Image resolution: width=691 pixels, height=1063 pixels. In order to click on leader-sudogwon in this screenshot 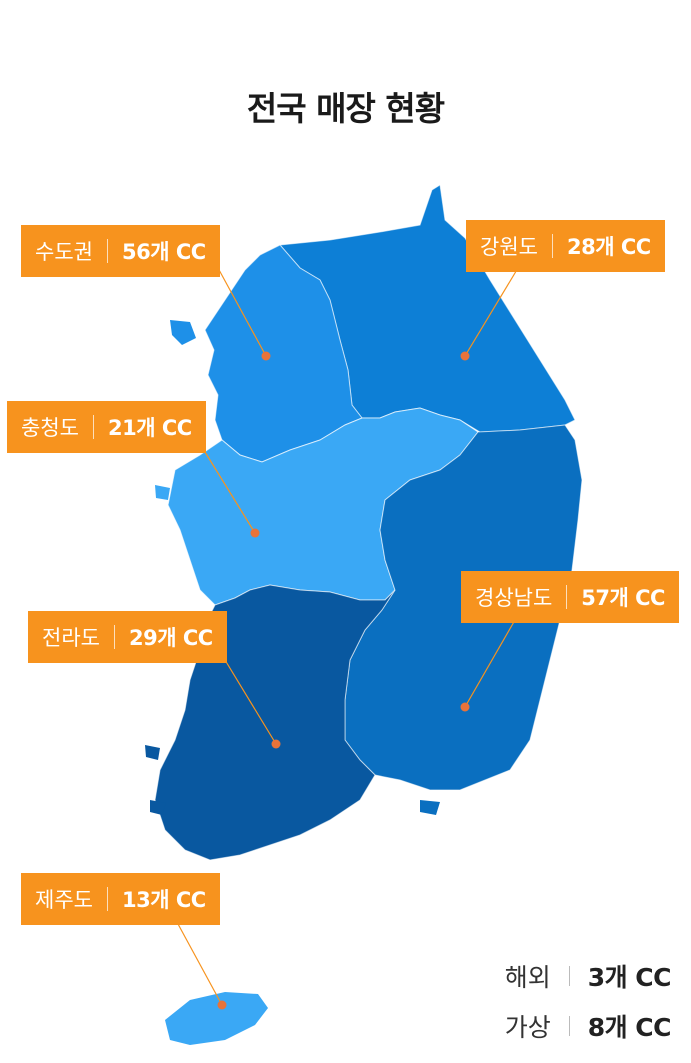, I will do `click(242, 312)`.